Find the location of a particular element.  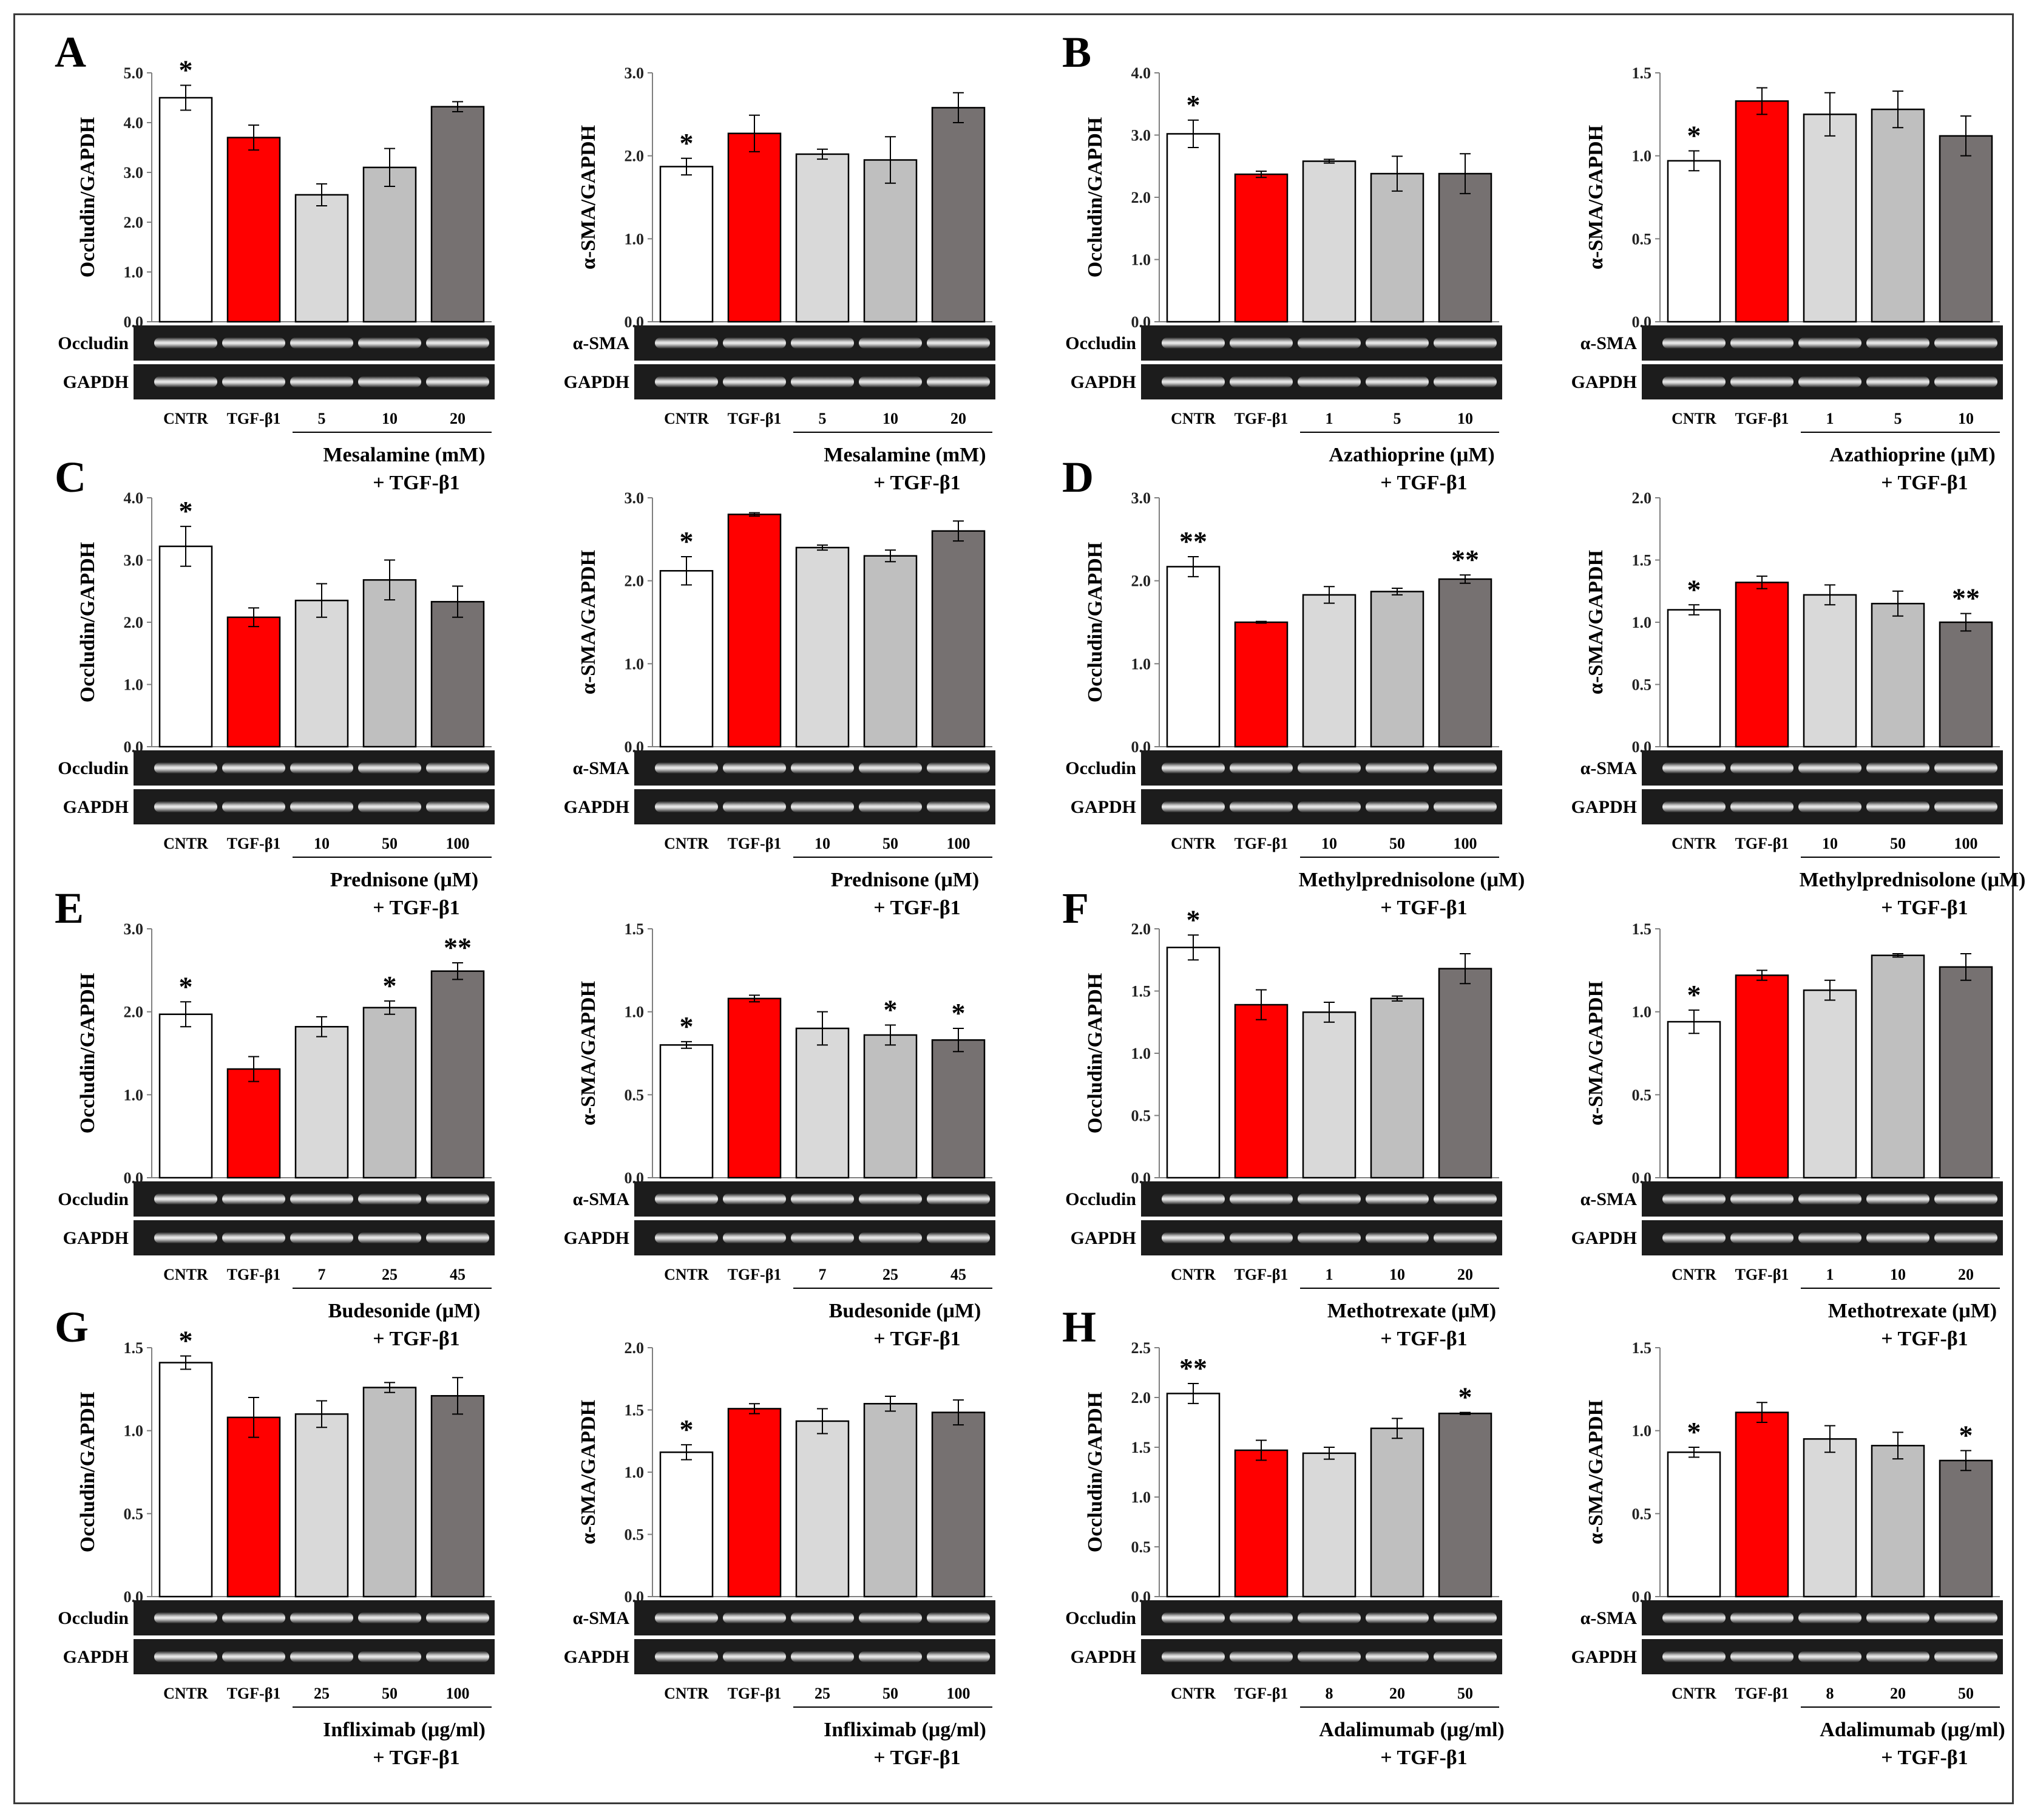

category-label: 50 is located at coordinates (890, 843).